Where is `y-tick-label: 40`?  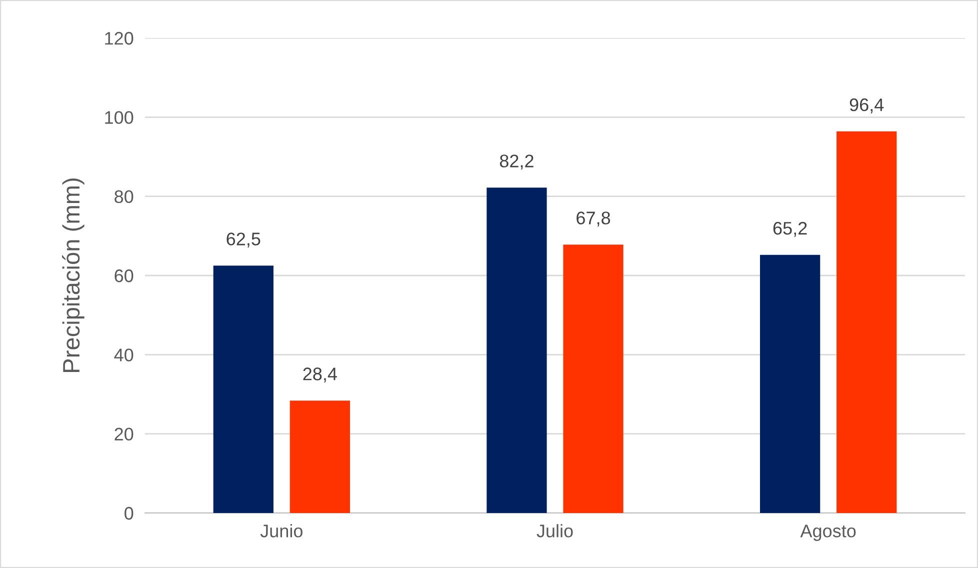
y-tick-label: 40 is located at coordinates (124, 355).